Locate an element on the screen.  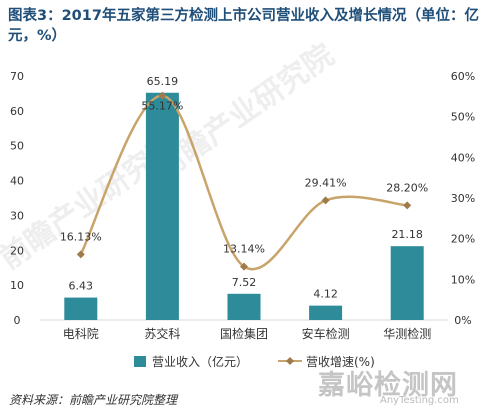
y-right-tick-label: 10% is located at coordinates (463, 279).